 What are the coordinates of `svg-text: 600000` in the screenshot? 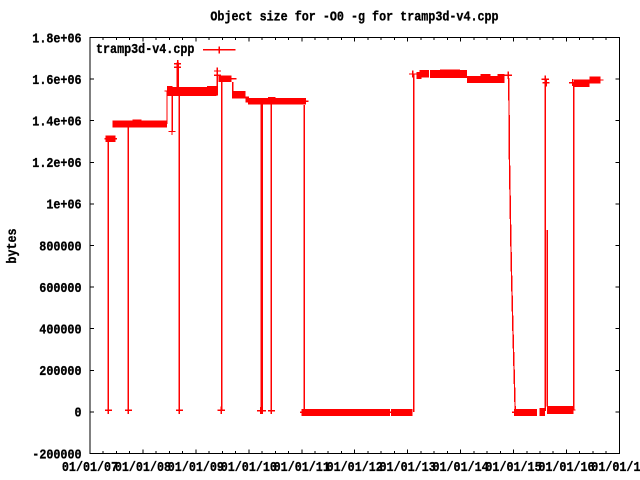 It's located at (60, 289).